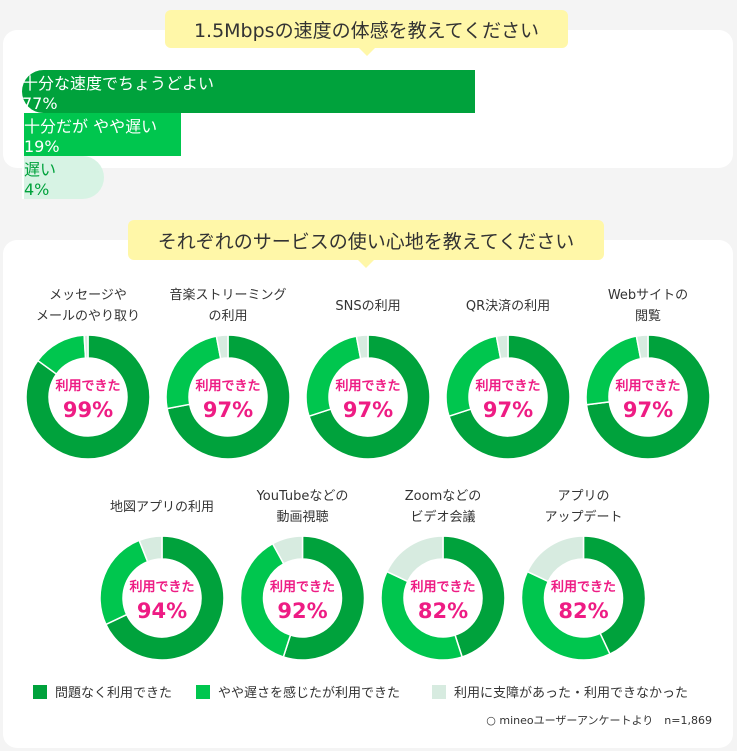  Describe the element at coordinates (583, 507) in the screenshot. I see `donut-title: アプリの アップデート` at that location.